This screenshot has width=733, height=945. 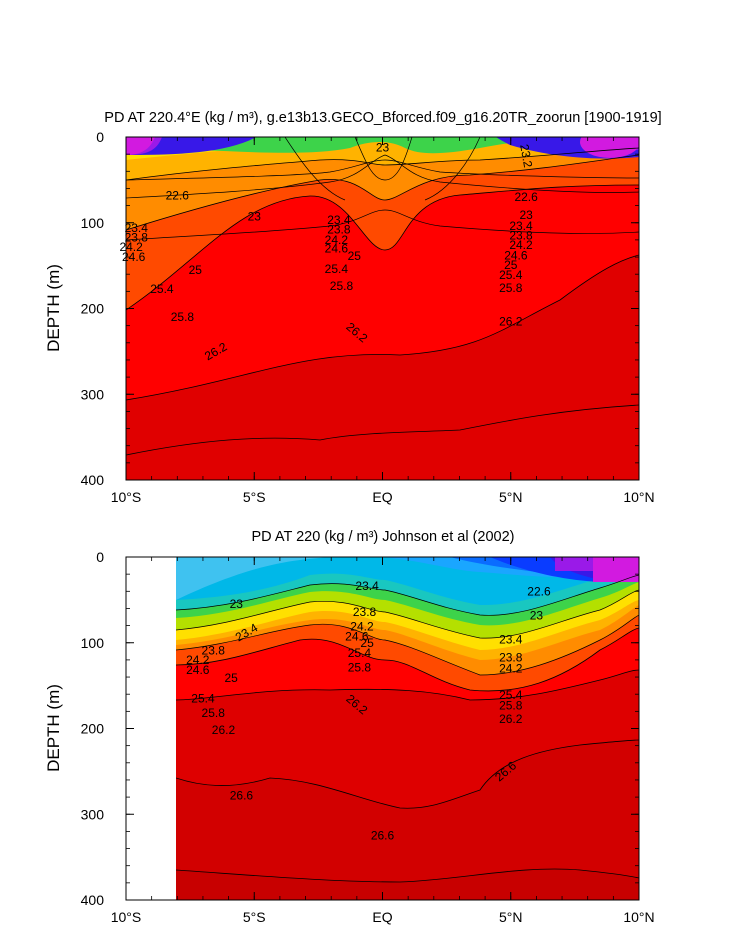 What do you see at coordinates (53, 308) in the screenshot?
I see `top-y-axis-label: DEPTH (m)` at bounding box center [53, 308].